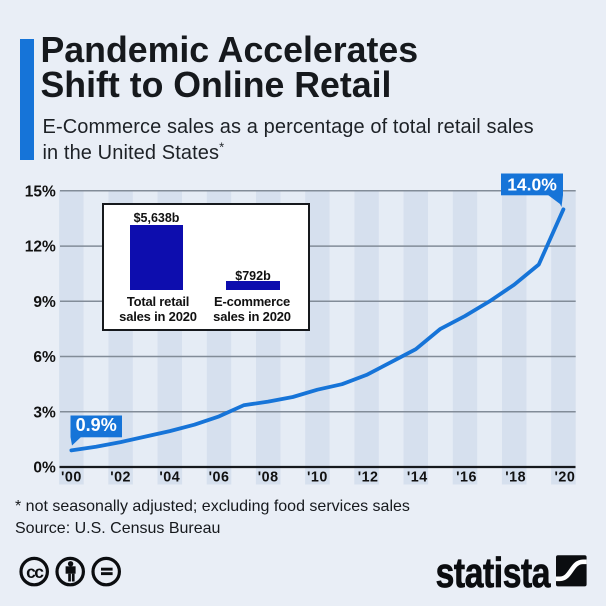 This screenshot has height=606, width=606. What do you see at coordinates (564, 478) in the screenshot?
I see `svg-text: '20` at bounding box center [564, 478].